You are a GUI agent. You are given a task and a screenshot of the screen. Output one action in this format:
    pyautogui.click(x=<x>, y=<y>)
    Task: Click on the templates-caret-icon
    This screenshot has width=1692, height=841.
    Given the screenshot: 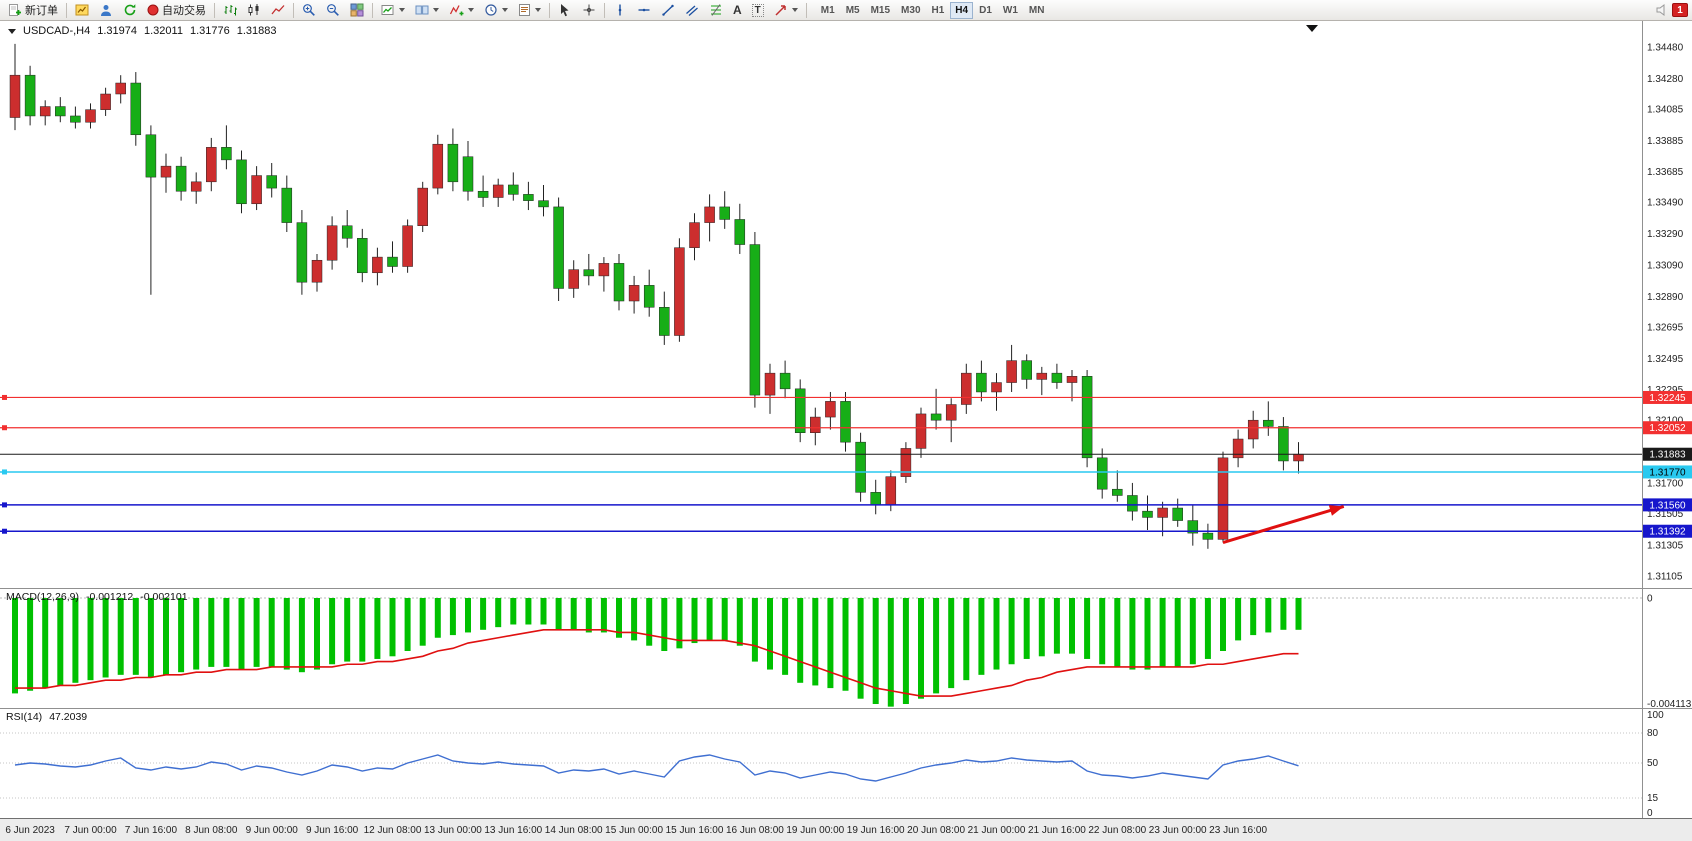 What is the action you would take?
    pyautogui.click(x=538, y=10)
    